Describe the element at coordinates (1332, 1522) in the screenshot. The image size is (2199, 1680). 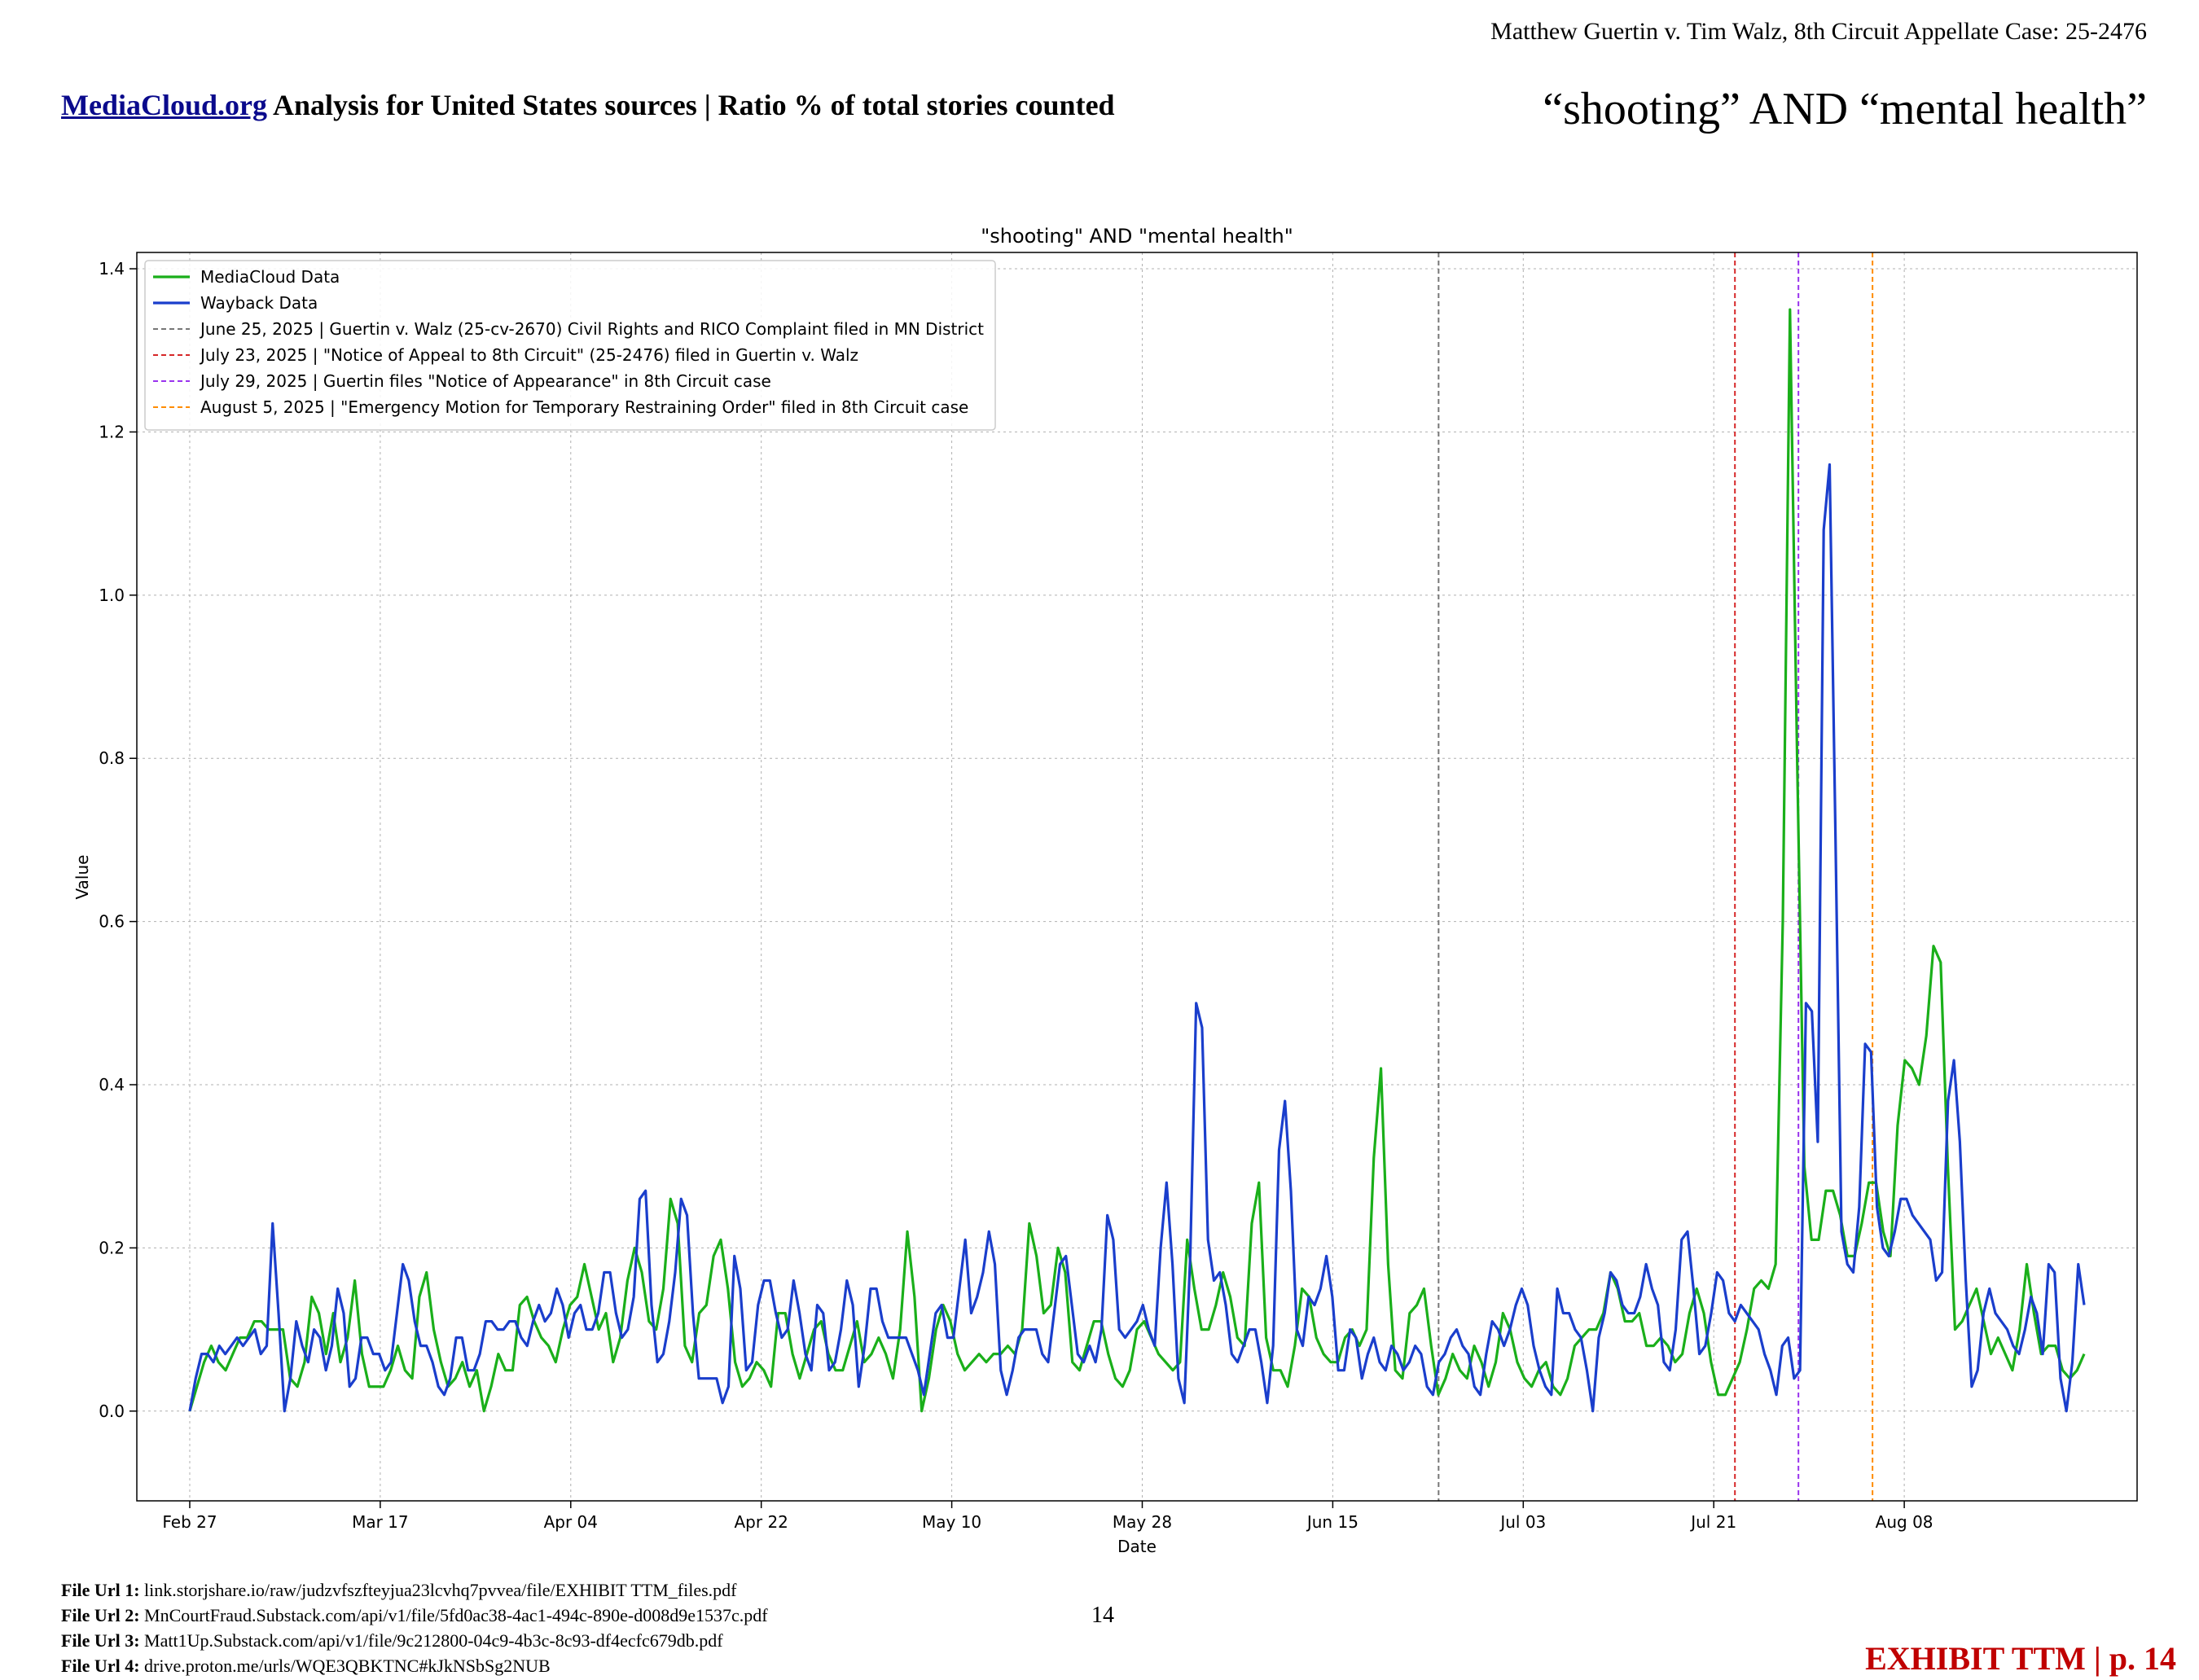
I see `x-tick-label: Jun 15` at that location.